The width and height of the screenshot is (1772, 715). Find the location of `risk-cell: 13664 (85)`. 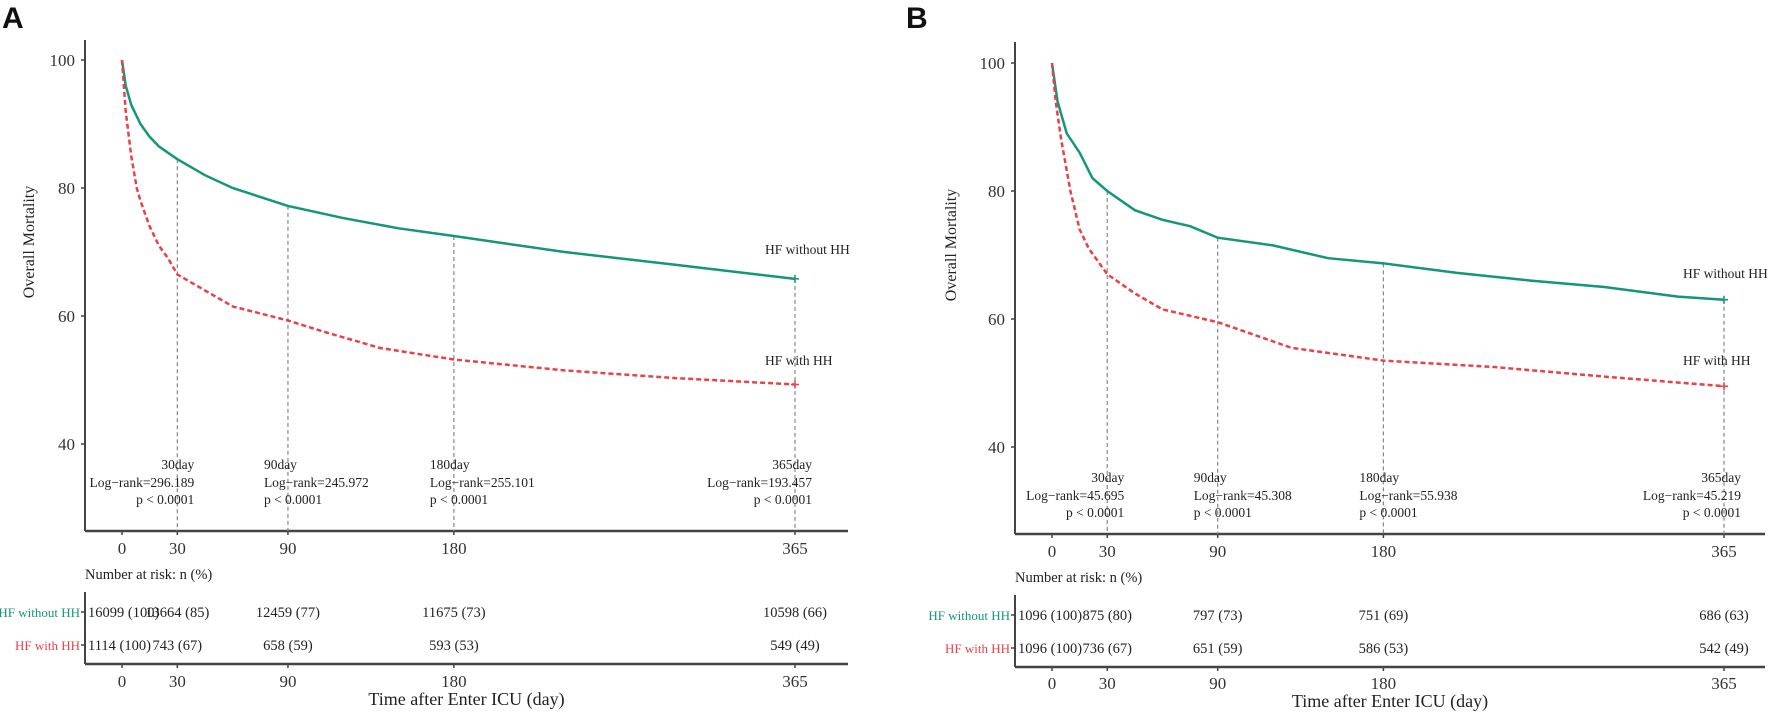

risk-cell: 13664 (85) is located at coordinates (177, 613).